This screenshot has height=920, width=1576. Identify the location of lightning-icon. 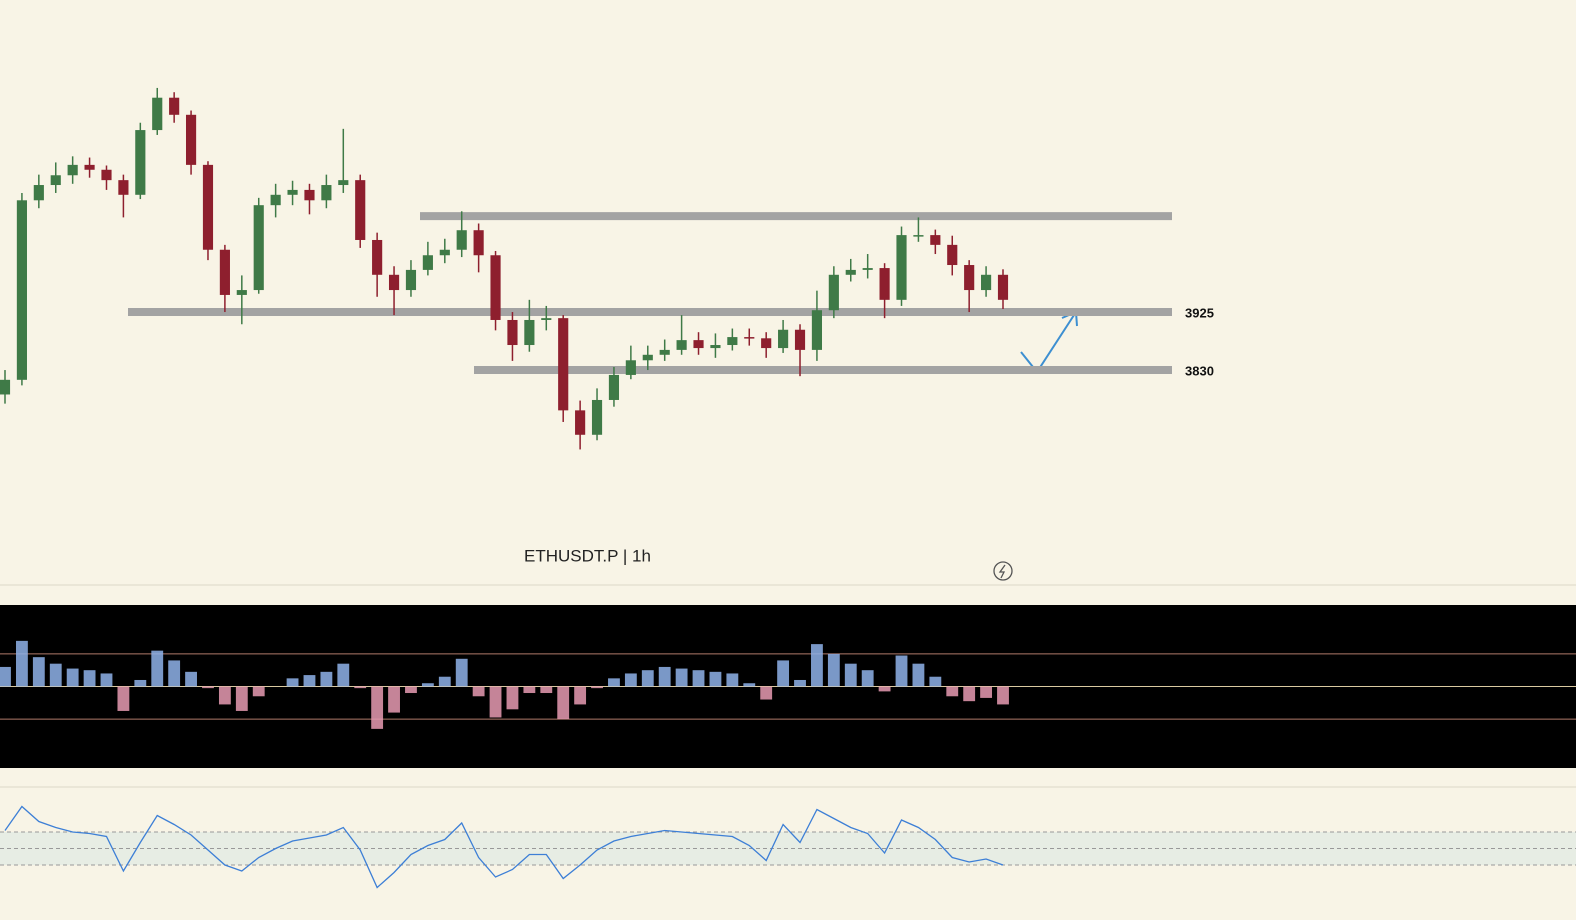
(1003, 571).